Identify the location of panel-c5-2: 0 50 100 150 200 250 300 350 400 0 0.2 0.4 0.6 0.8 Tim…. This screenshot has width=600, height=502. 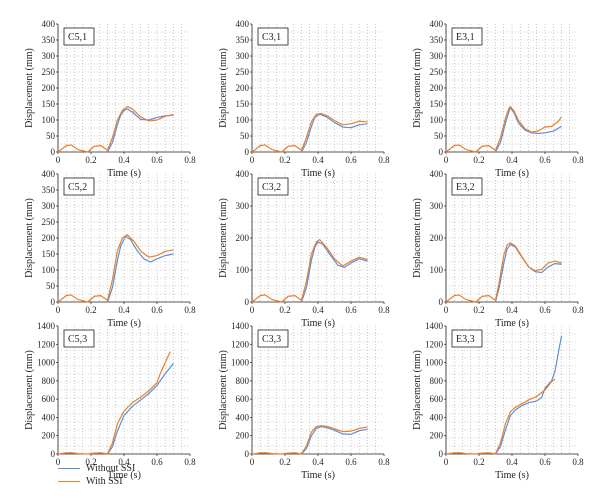
(110, 249).